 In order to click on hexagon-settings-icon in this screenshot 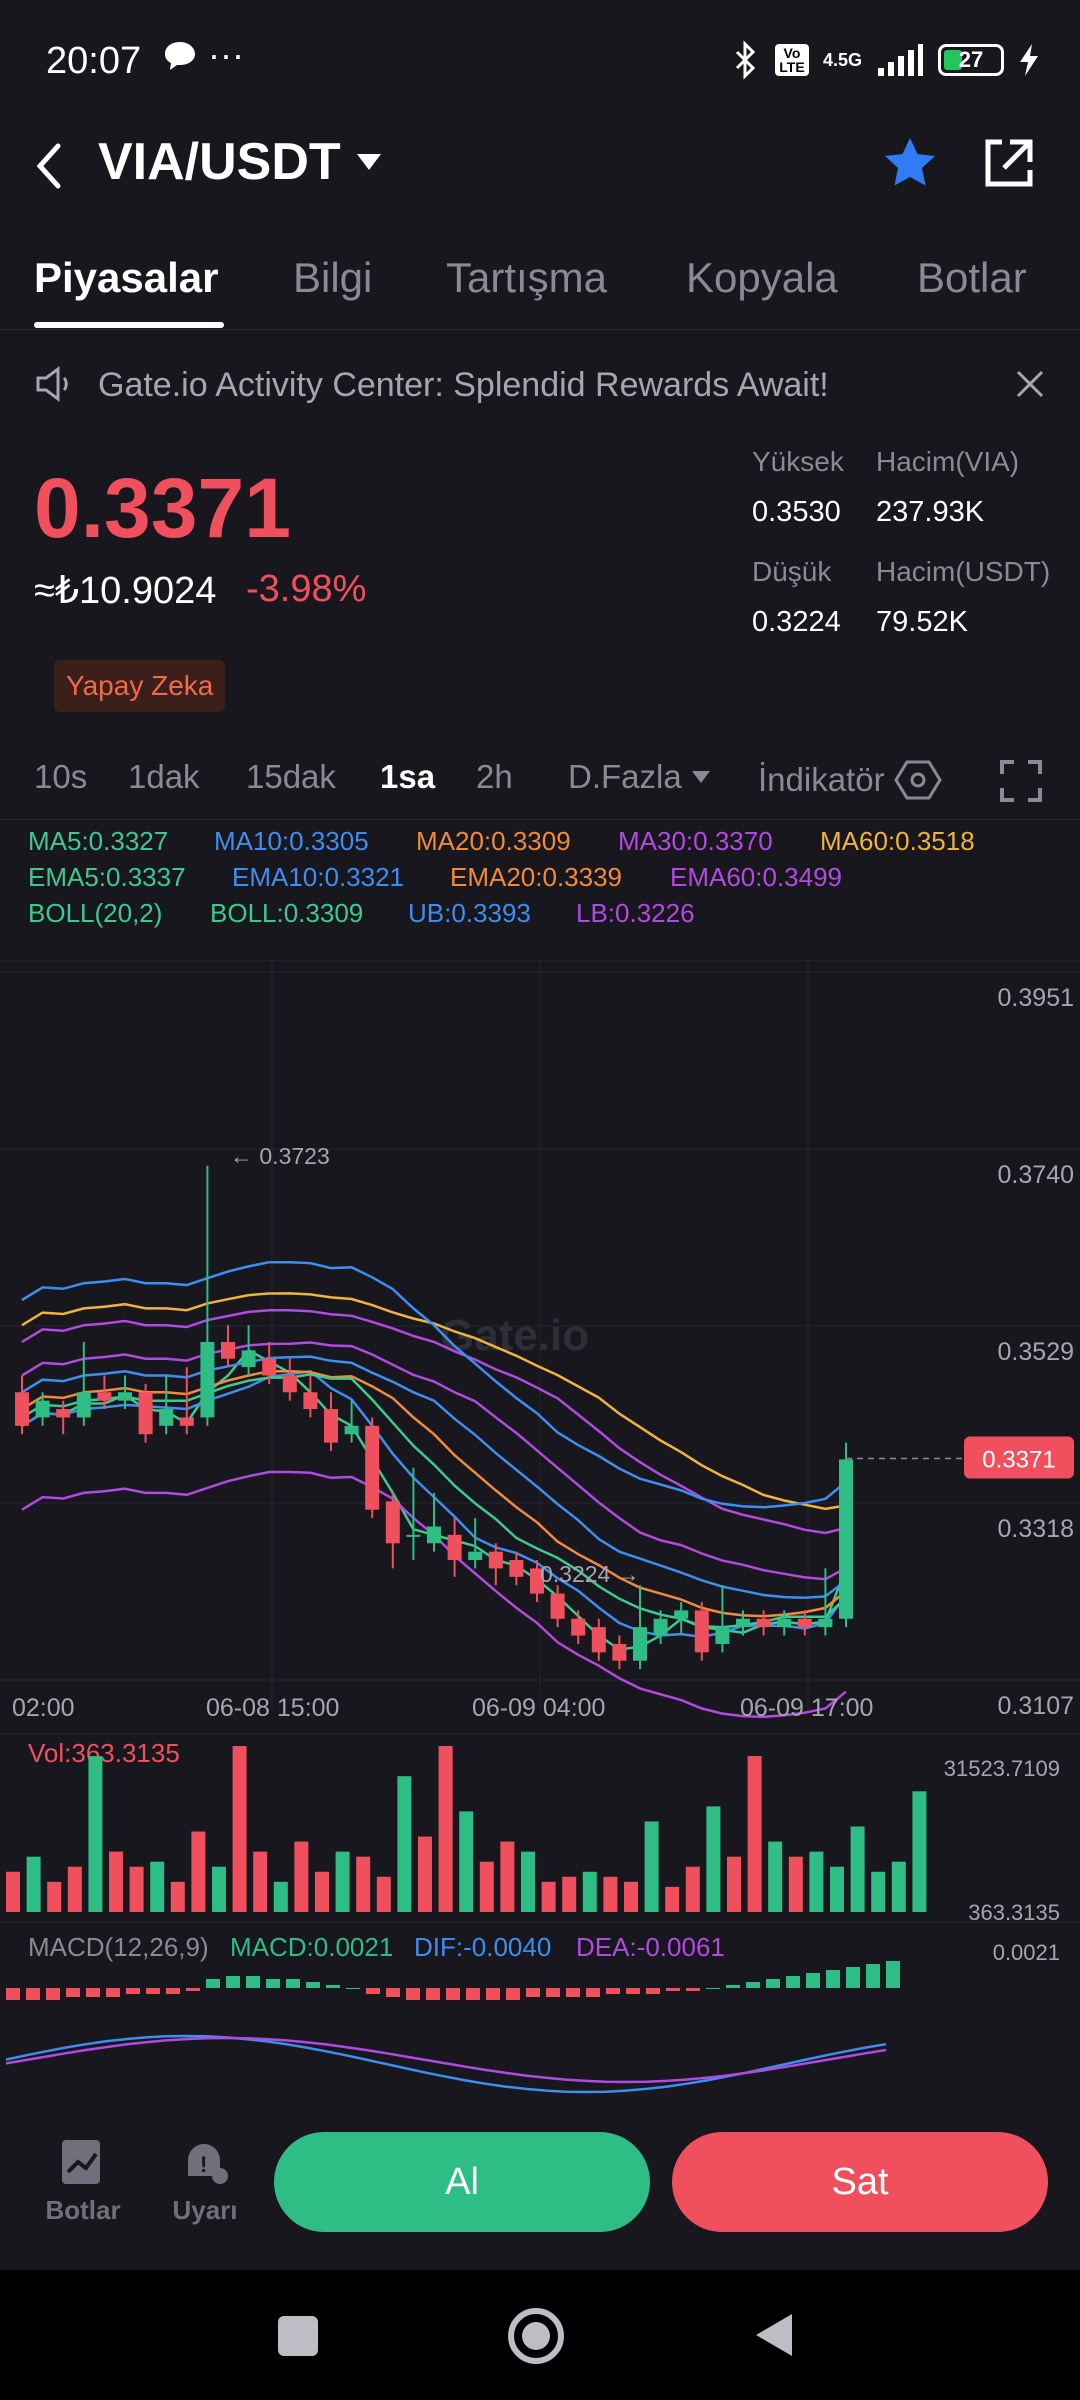, I will do `click(917, 780)`.